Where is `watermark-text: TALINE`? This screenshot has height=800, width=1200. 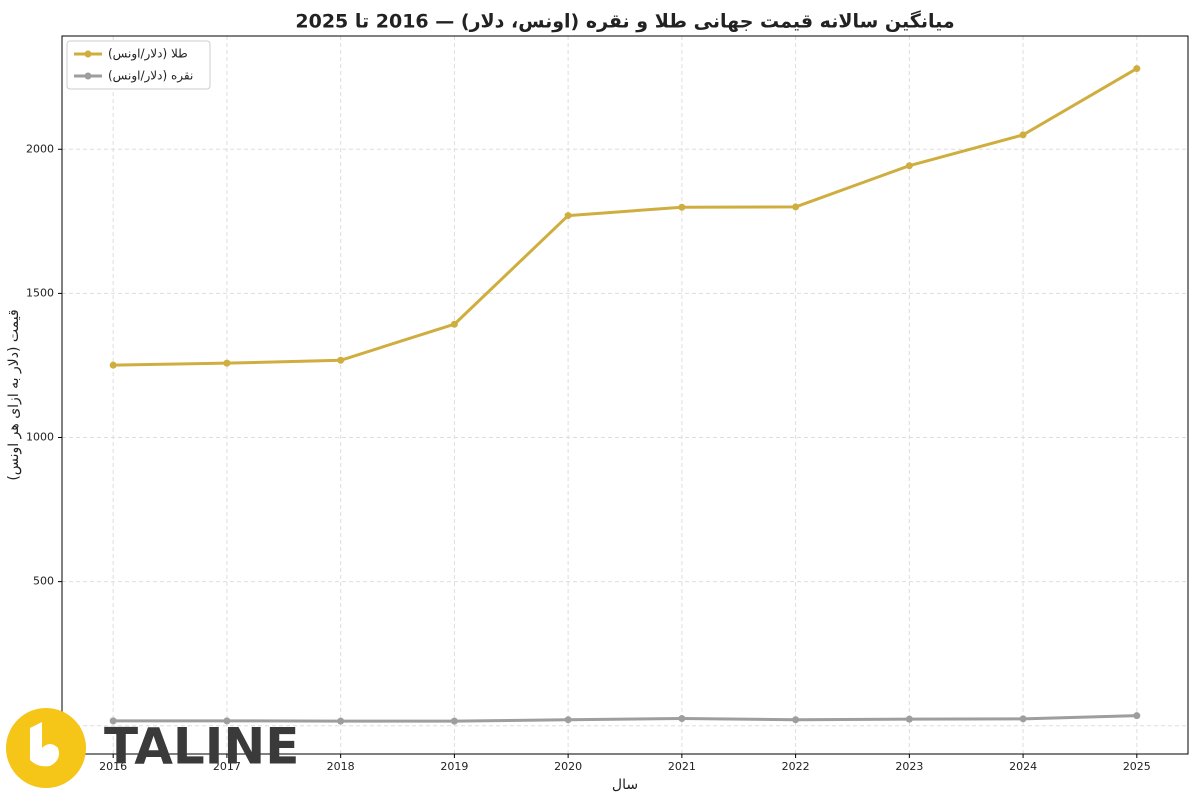
watermark-text: TALINE is located at coordinates (201, 747).